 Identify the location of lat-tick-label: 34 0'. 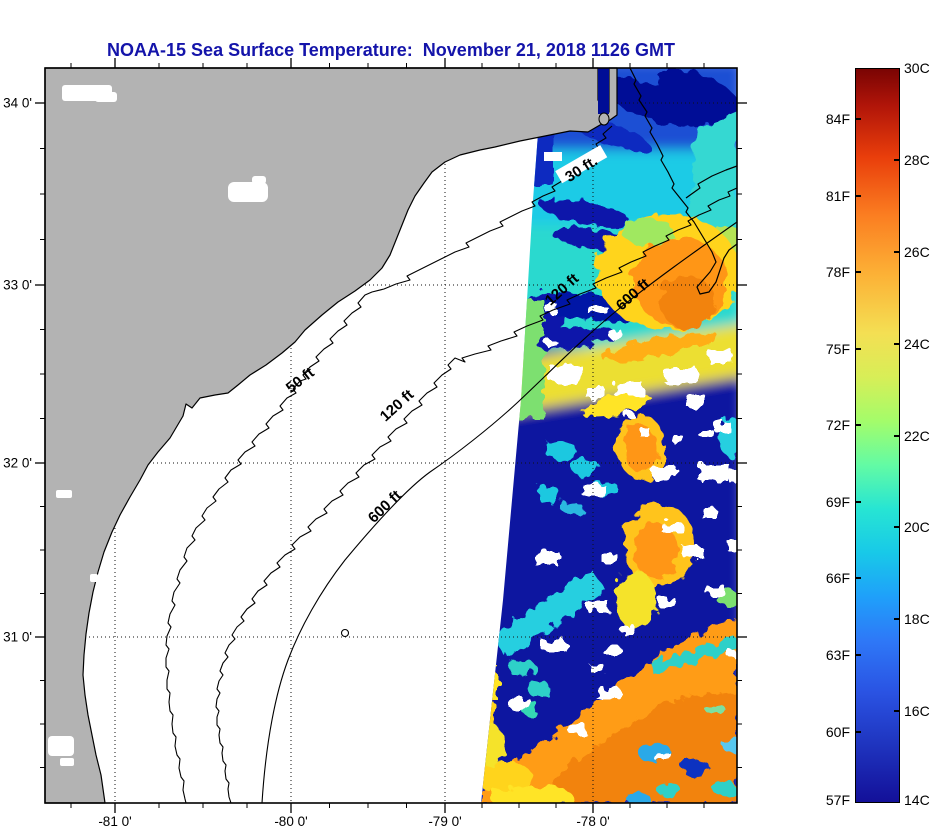
(17, 103).